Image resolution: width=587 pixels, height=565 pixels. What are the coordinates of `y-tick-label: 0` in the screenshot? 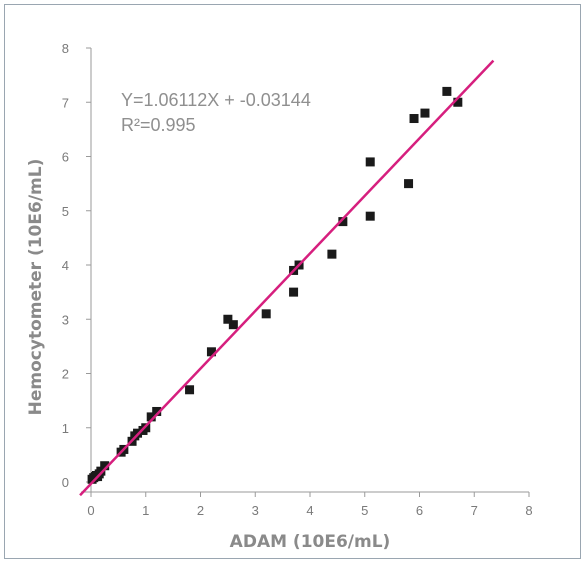 It's located at (65, 482).